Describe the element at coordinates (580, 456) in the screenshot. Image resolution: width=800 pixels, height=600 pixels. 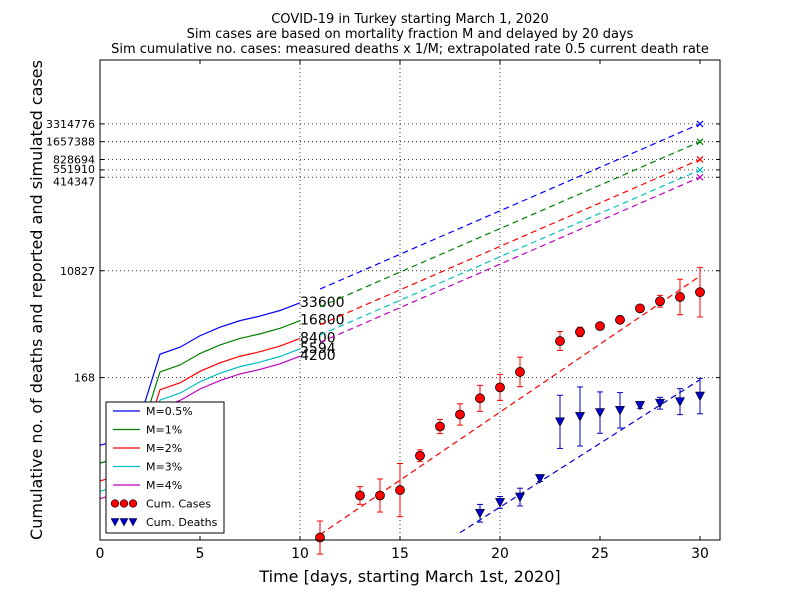
I see `deaths-trend-line` at that location.